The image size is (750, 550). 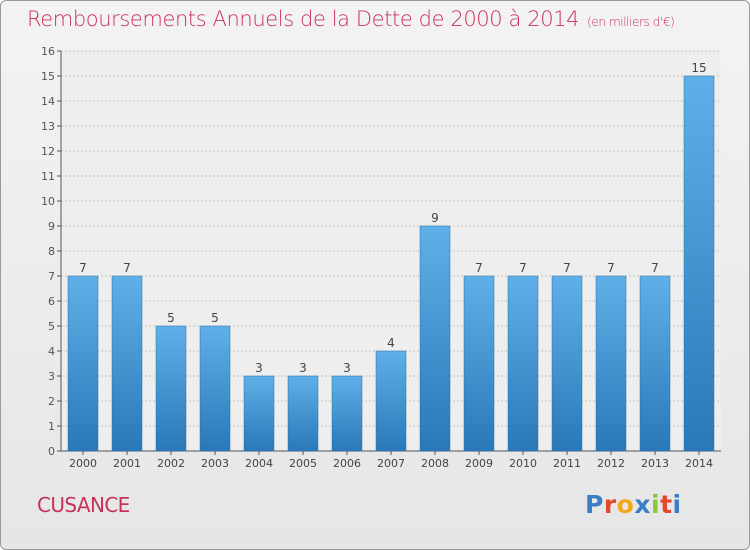 What do you see at coordinates (699, 463) in the screenshot?
I see `x-tick-label: 2014` at bounding box center [699, 463].